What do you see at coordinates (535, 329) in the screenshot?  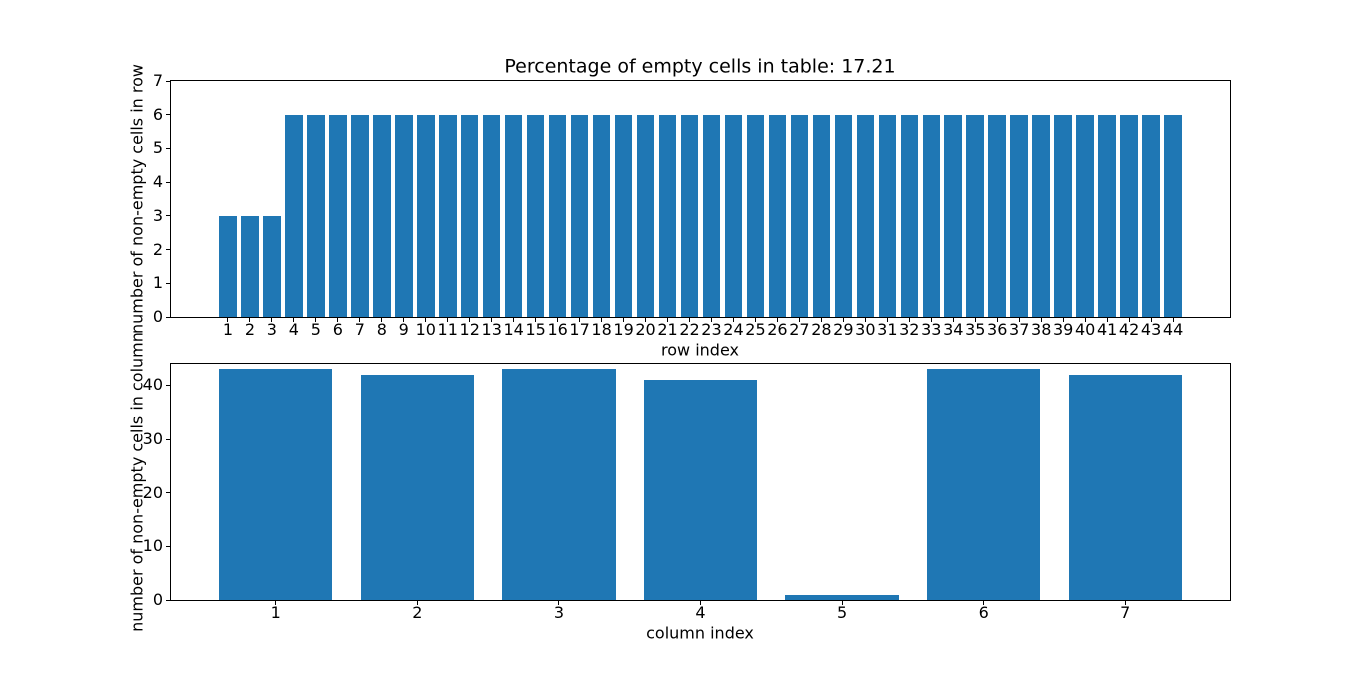 I see `row-chart-x-tick-label: 15` at bounding box center [535, 329].